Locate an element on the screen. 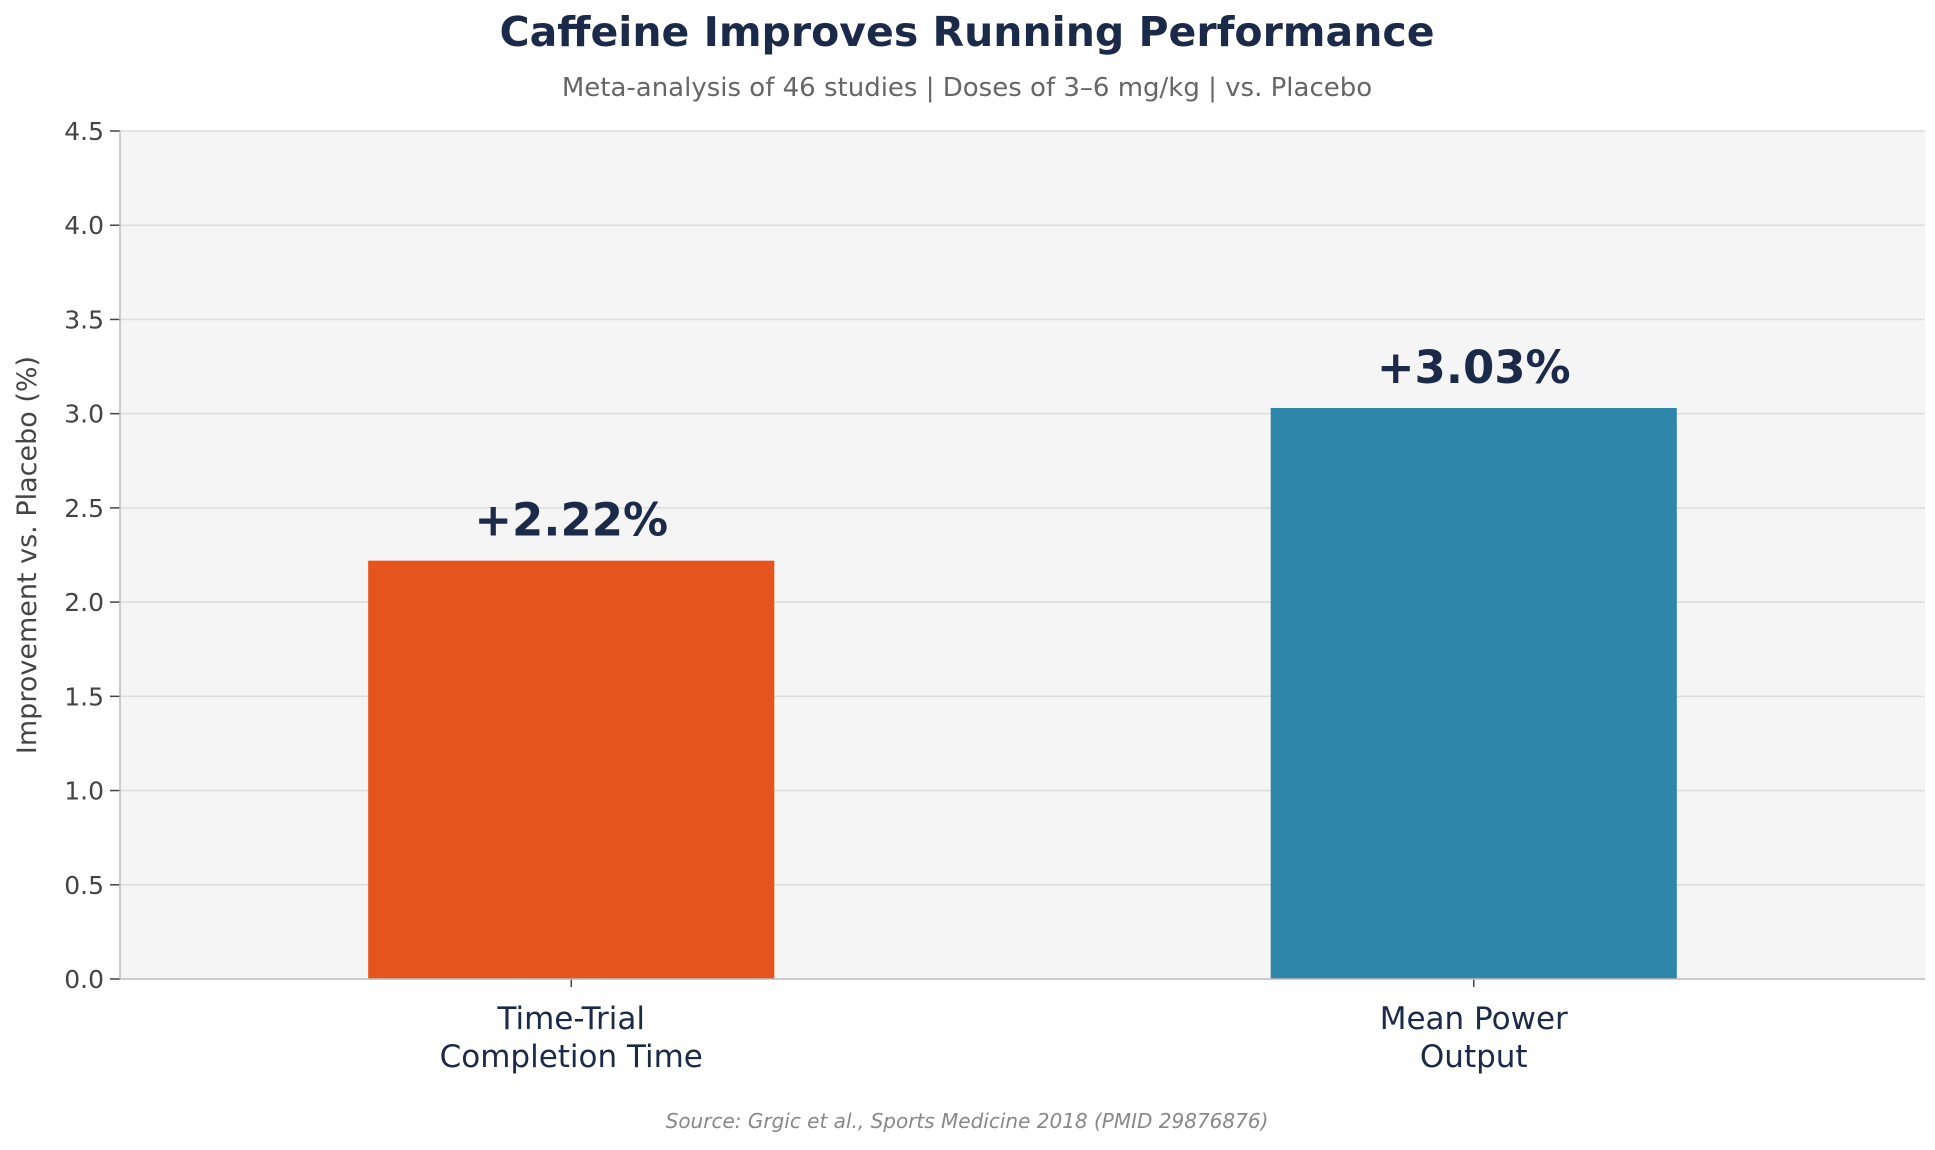 This screenshot has width=1935, height=1150. chart-title: Caffeine Improves Running Performance is located at coordinates (966, 32).